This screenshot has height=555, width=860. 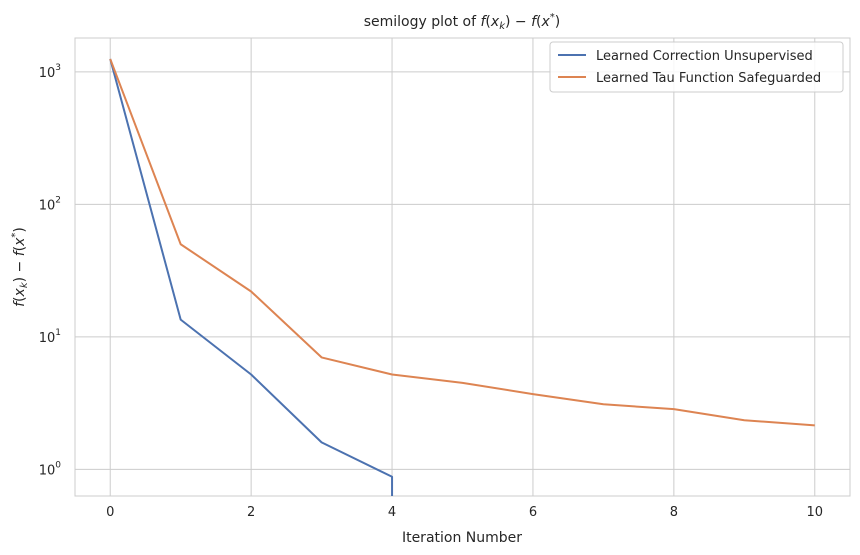 I want to click on x-tick-label: 8, so click(x=674, y=512).